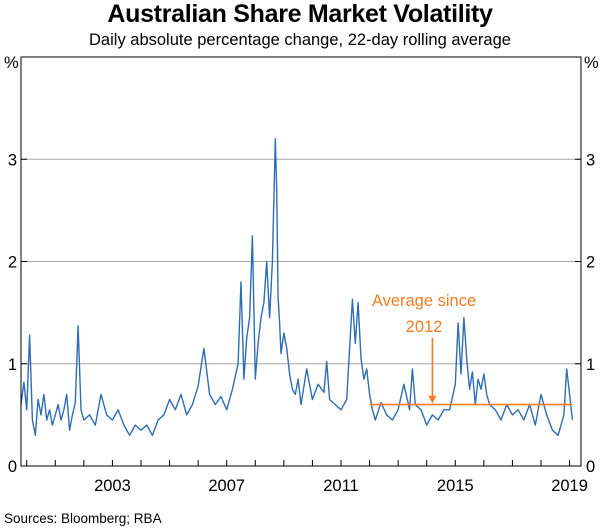  What do you see at coordinates (11, 63) in the screenshot?
I see `y-unit-label-left: %` at bounding box center [11, 63].